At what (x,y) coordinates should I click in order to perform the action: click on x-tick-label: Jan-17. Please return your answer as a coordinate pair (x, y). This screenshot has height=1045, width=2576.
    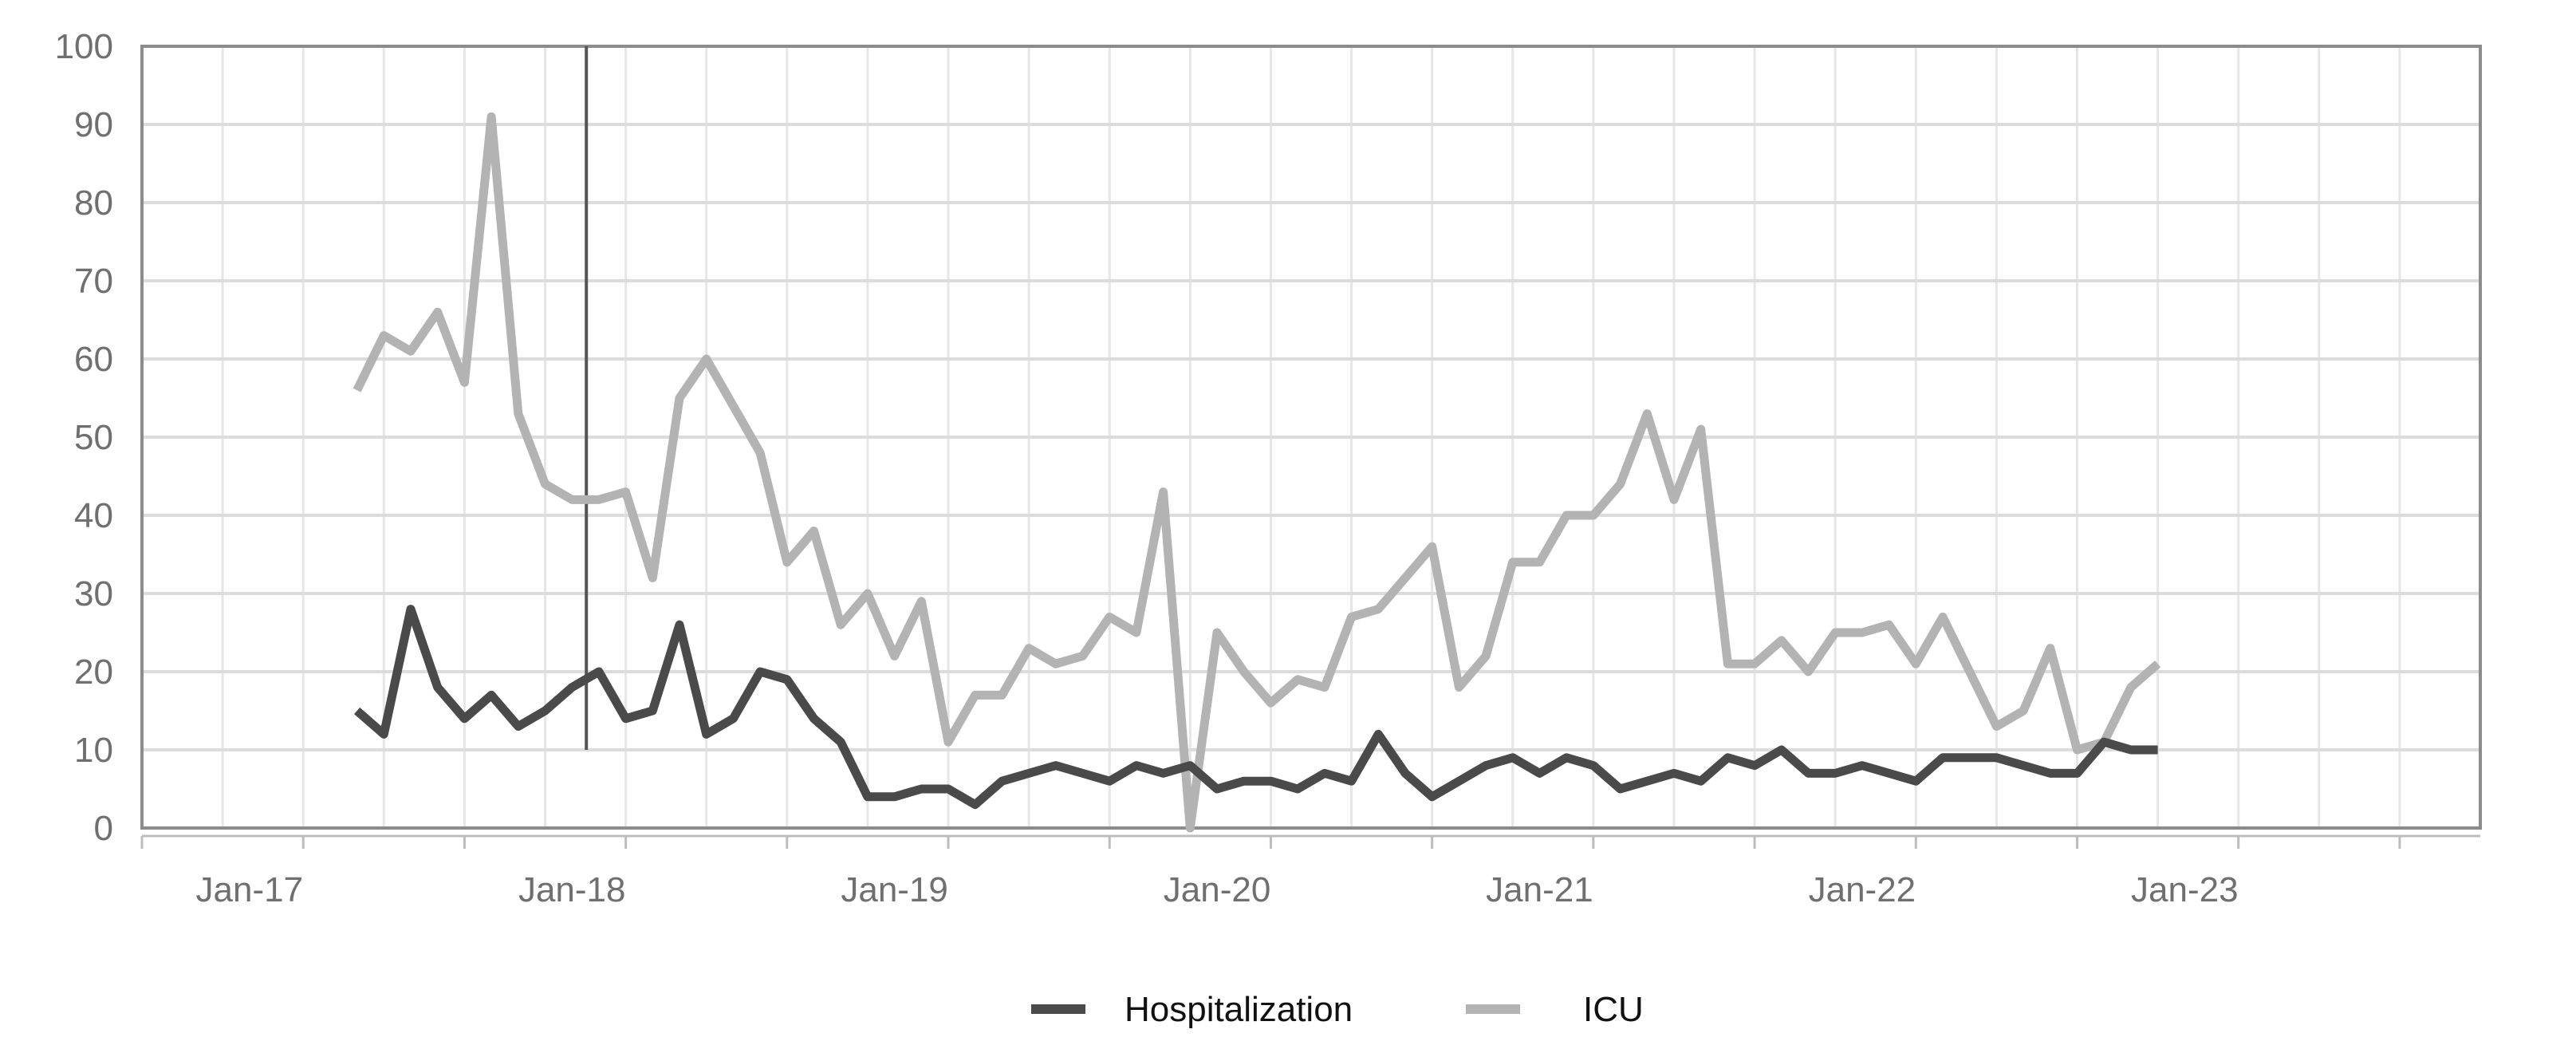
    Looking at the image, I should click on (250, 890).